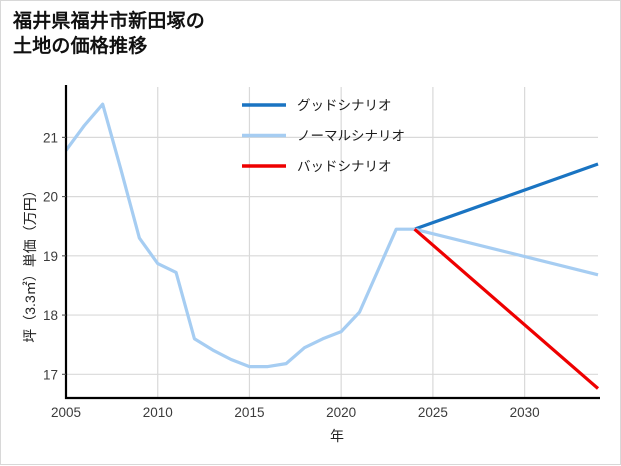 This screenshot has width=621, height=466. What do you see at coordinates (50, 315) in the screenshot?
I see `y-tick-label: 18` at bounding box center [50, 315].